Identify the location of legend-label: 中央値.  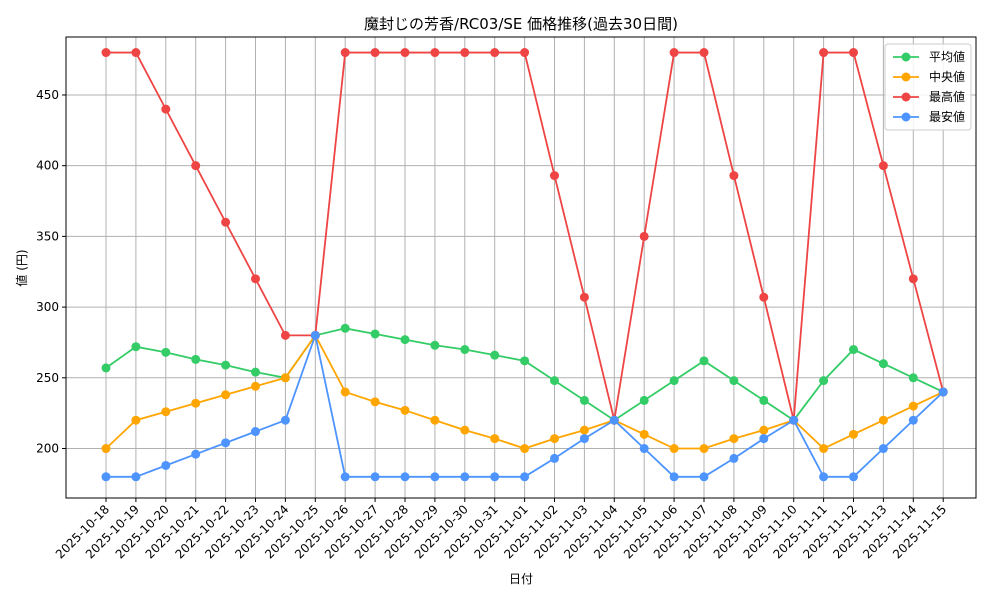
(947, 76).